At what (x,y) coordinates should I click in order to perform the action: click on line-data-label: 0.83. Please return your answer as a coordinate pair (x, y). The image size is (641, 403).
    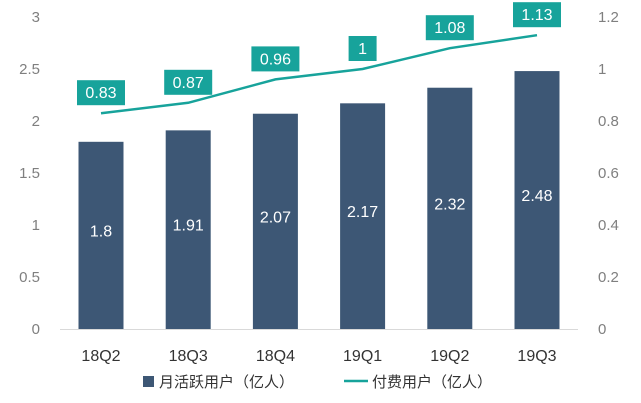
    Looking at the image, I should click on (100, 93).